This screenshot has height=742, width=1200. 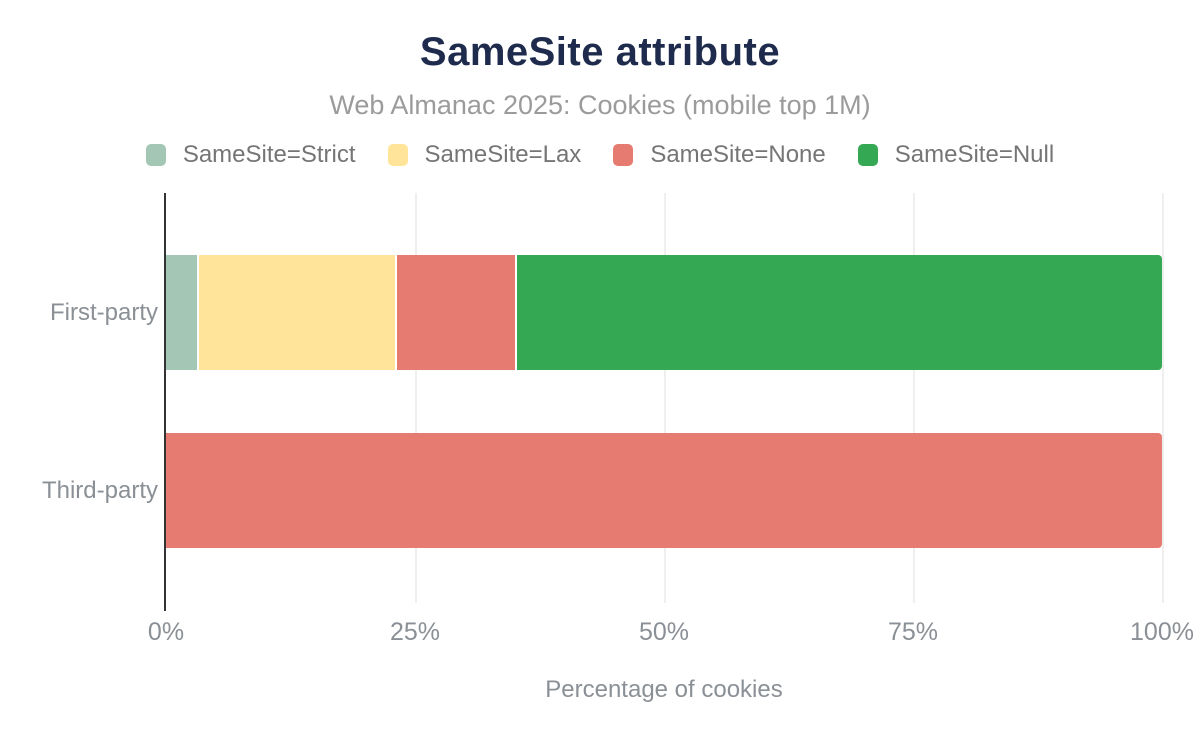 What do you see at coordinates (455, 312) in the screenshot?
I see `bar-segment-first-party-samesite-none` at bounding box center [455, 312].